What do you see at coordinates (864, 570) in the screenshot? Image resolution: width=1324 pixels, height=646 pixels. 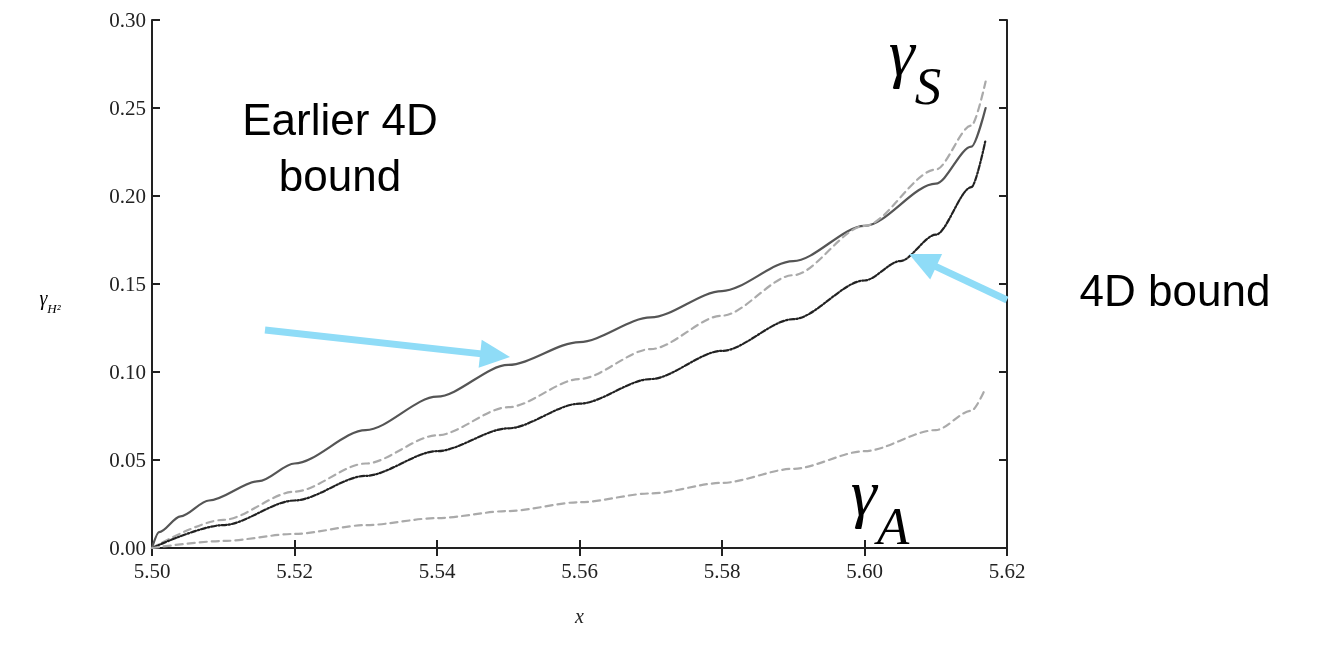 I see `x-tick-label: 5.60` at bounding box center [864, 570].